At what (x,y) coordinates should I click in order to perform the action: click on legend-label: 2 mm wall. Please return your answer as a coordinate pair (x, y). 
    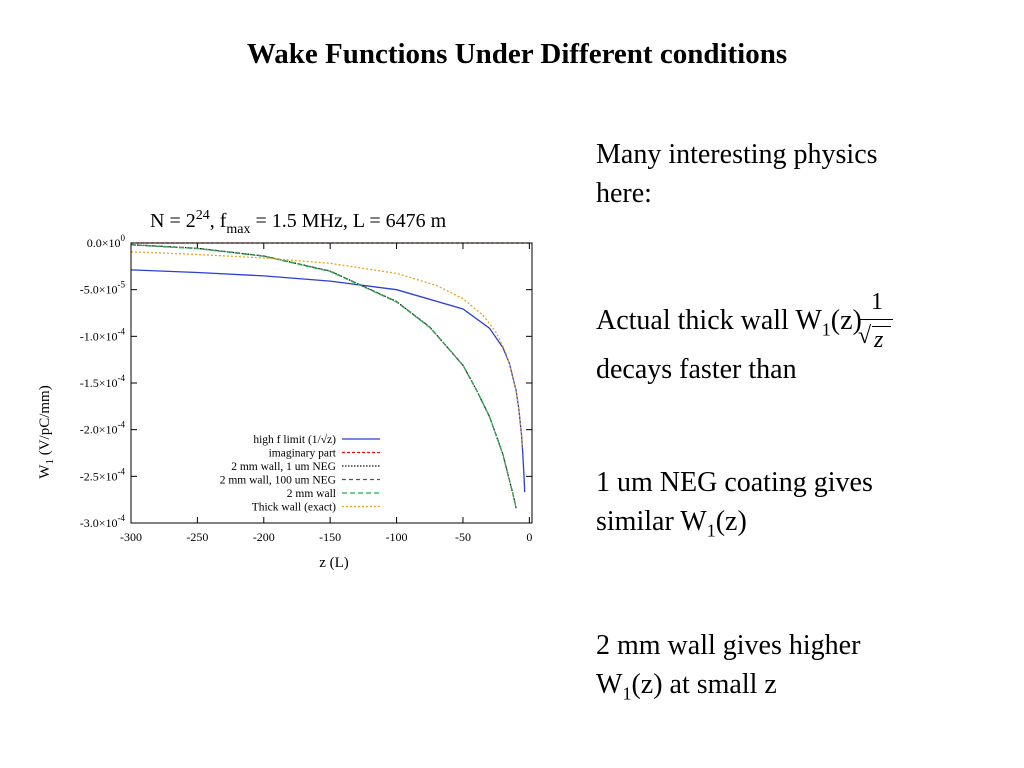
    Looking at the image, I should click on (311, 494).